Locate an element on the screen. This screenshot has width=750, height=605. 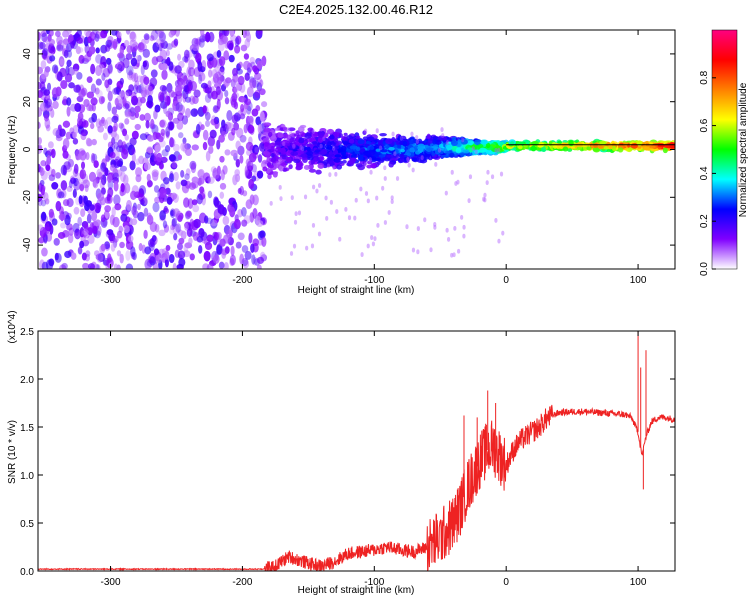
y-tick-label: 2.5 is located at coordinates (27, 332).